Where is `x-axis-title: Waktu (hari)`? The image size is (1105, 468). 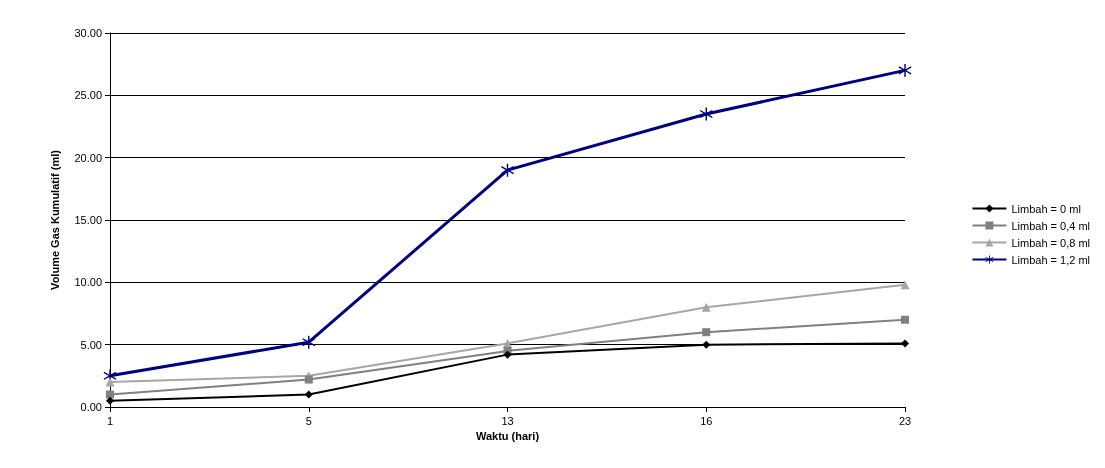
x-axis-title: Waktu (hari) is located at coordinates (507, 436).